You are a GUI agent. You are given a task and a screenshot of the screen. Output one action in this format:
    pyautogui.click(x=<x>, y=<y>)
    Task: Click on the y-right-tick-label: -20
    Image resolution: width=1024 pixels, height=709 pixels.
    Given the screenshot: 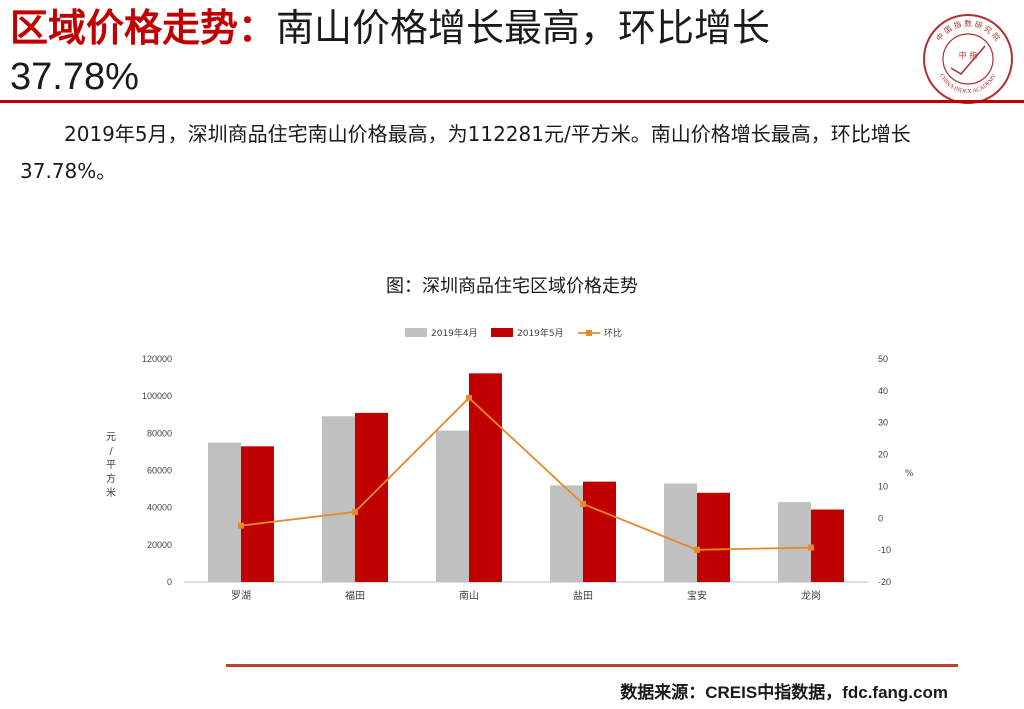 What is the action you would take?
    pyautogui.click(x=884, y=582)
    